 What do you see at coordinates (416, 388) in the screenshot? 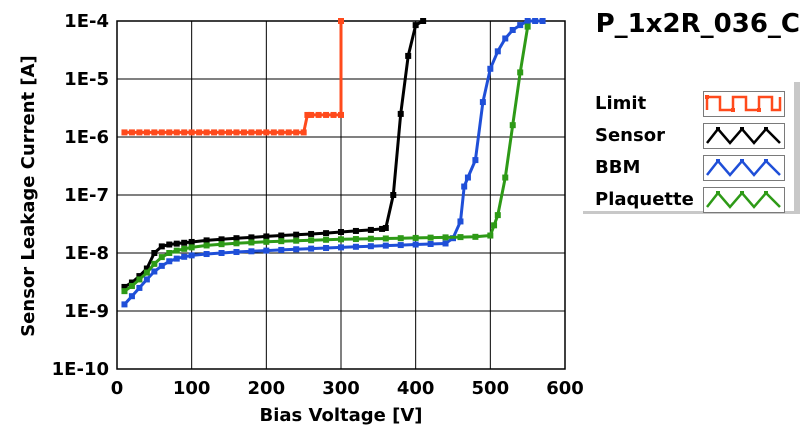
I see `x-tick-label: 400` at bounding box center [416, 388].